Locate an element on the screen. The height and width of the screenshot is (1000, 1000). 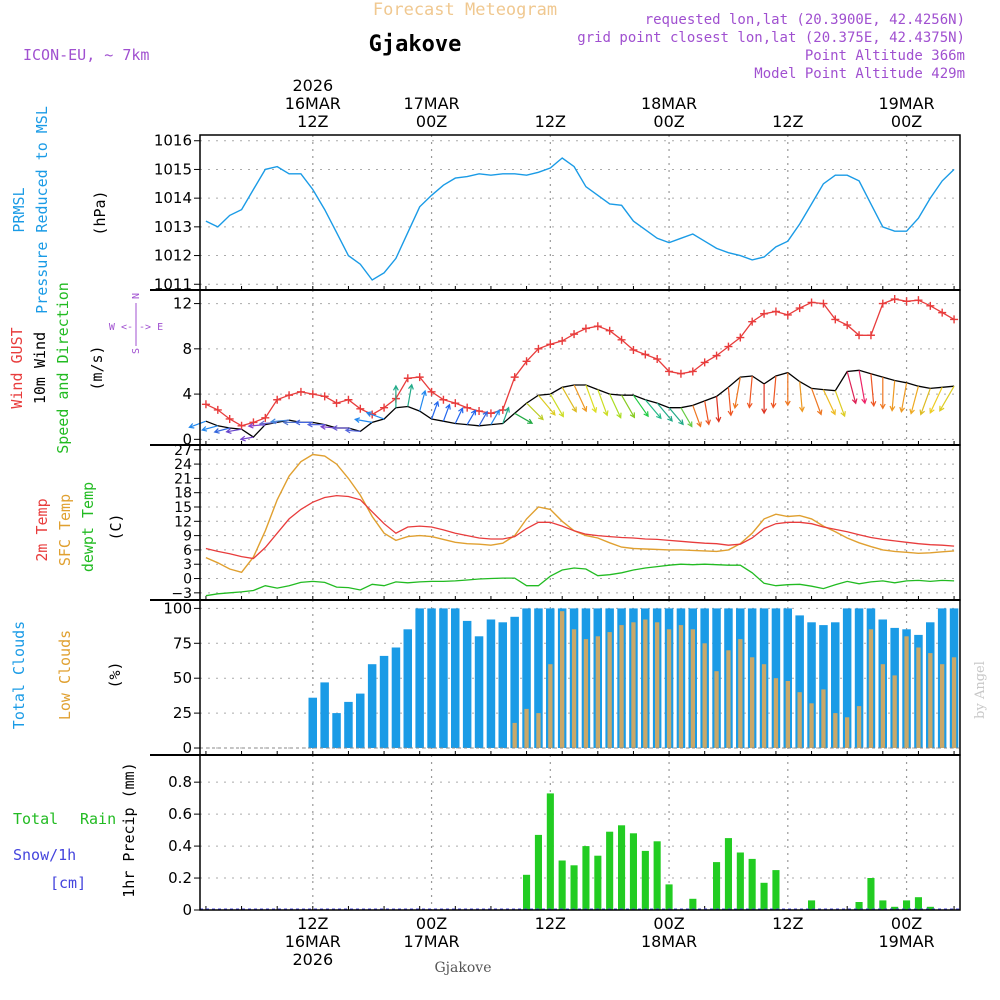
pressure-ytick-label: 1015 is located at coordinates (173, 169).